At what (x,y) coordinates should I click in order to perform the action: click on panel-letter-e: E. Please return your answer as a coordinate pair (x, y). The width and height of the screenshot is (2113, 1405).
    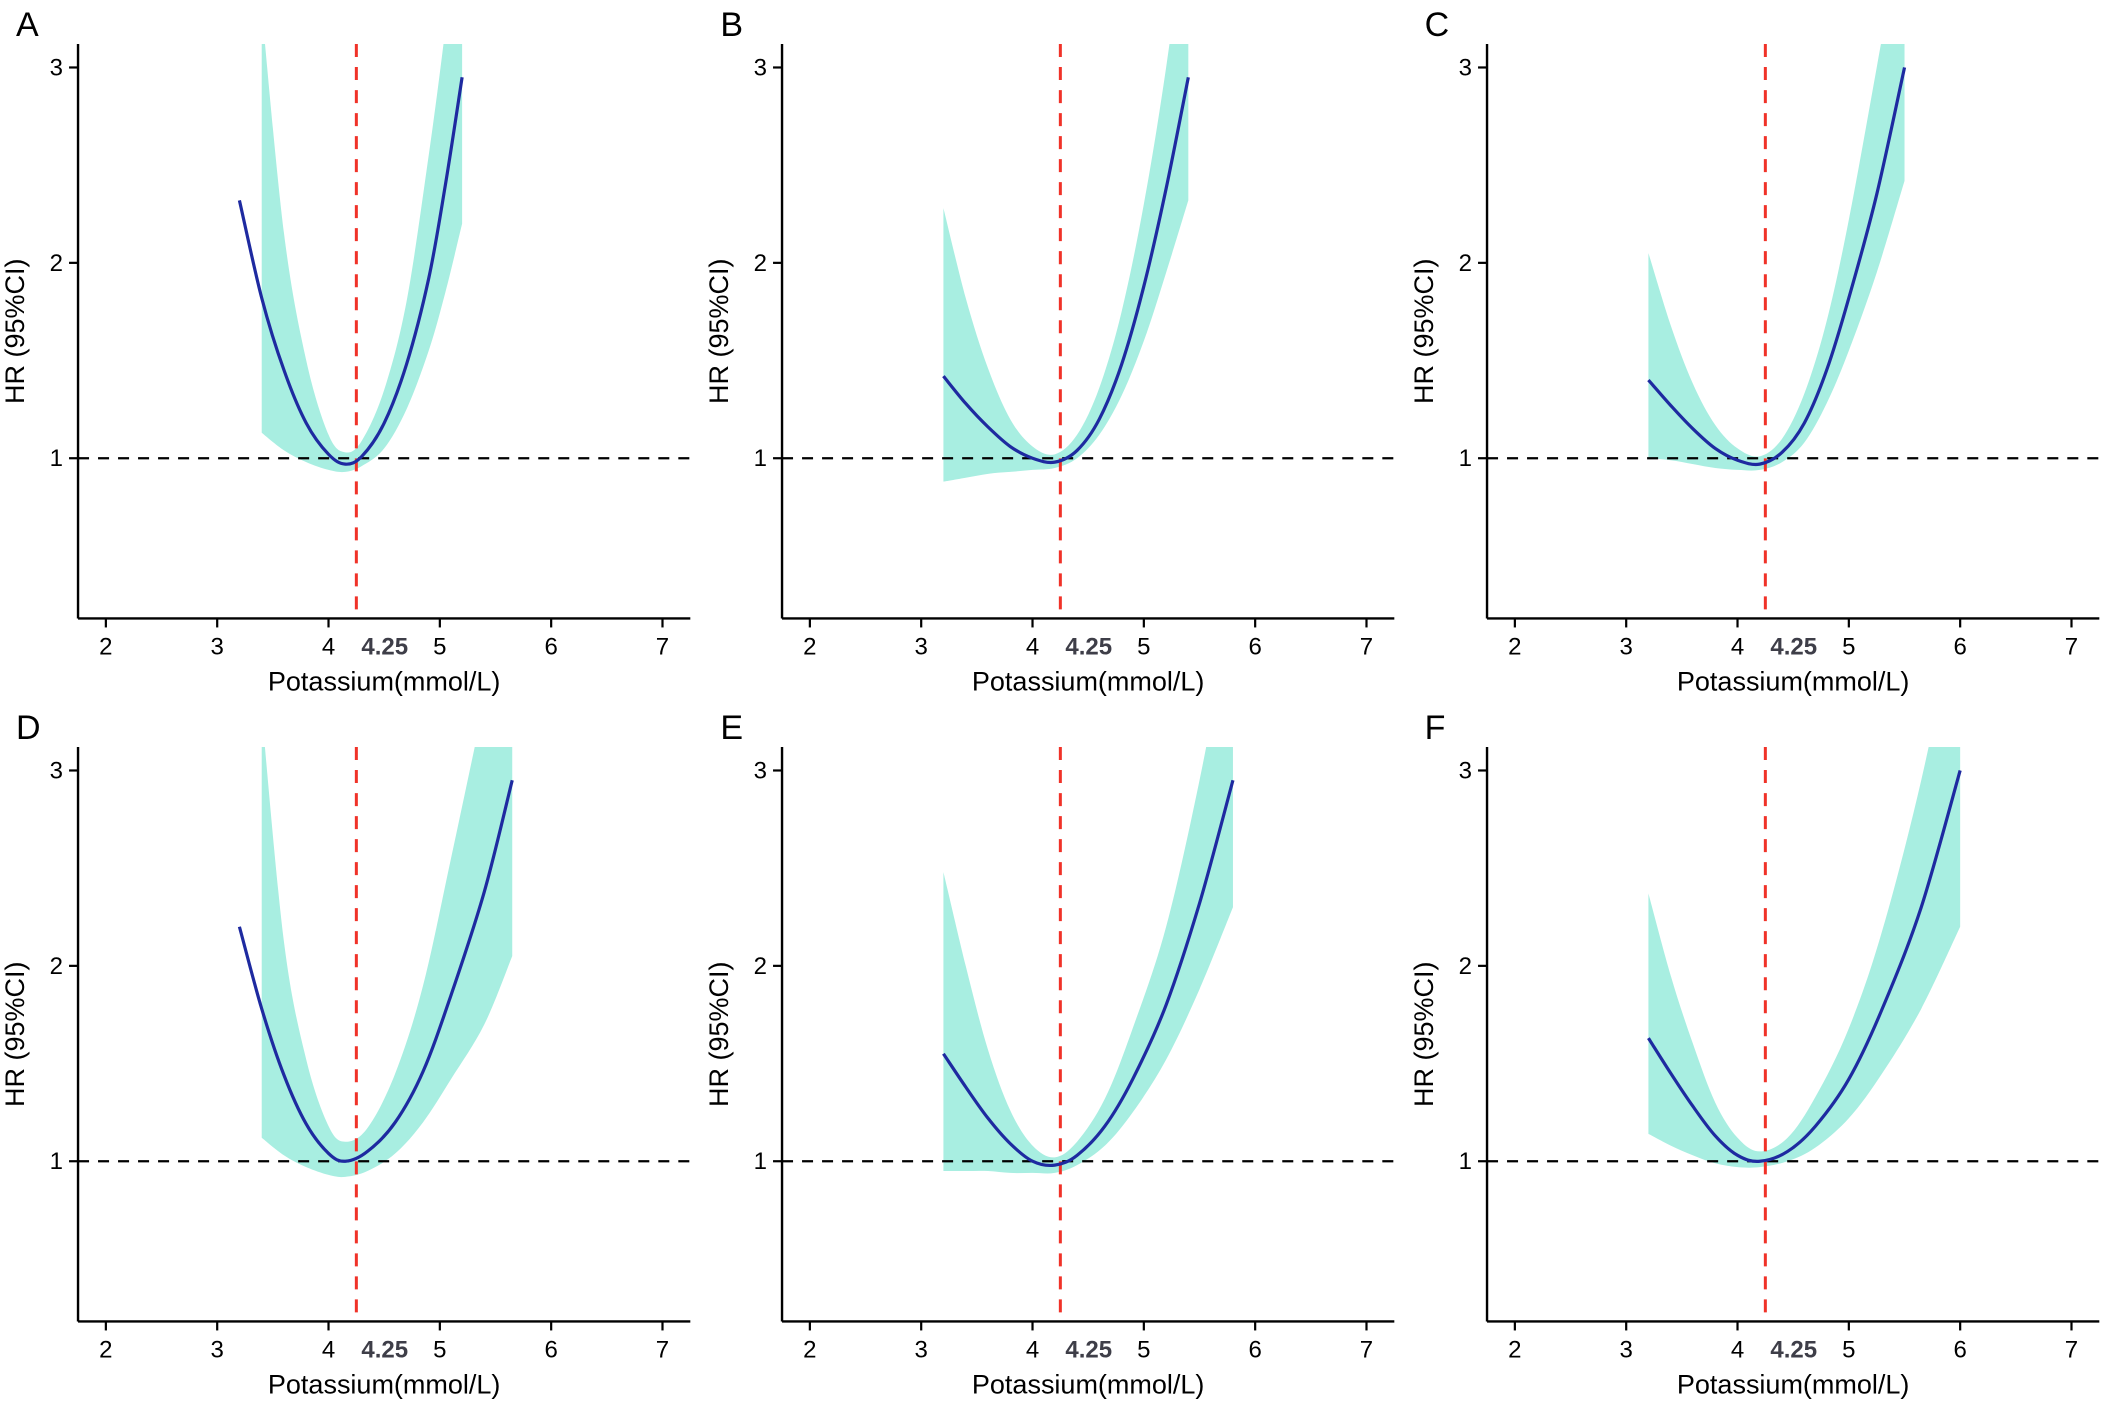
    Looking at the image, I should click on (732, 727).